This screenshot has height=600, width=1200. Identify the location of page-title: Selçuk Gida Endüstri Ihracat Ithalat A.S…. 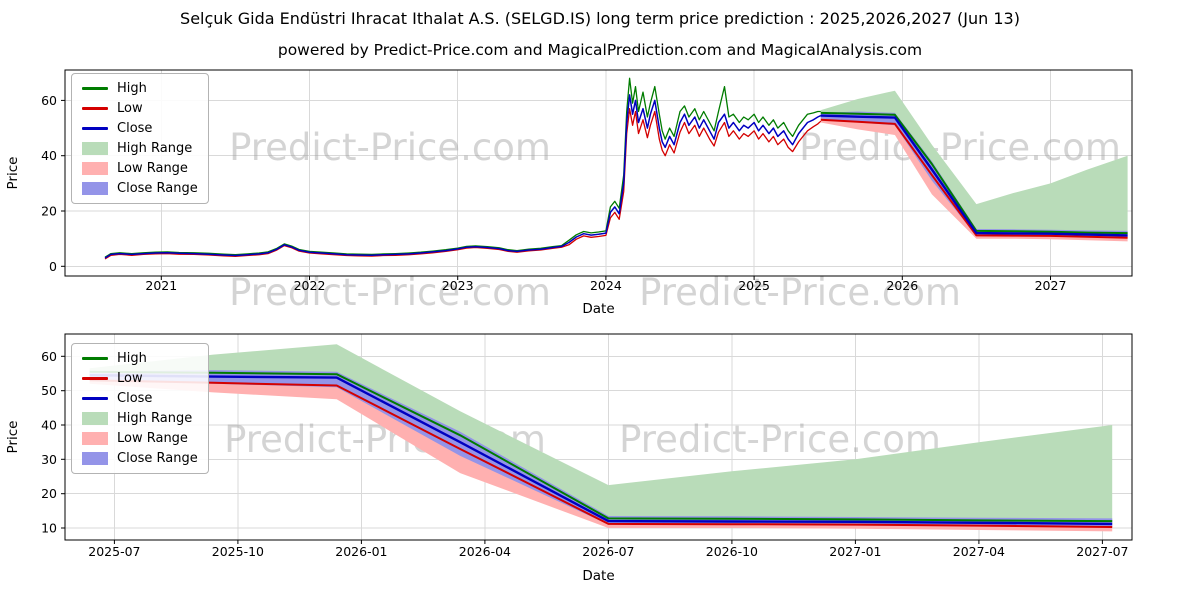
(600, 18).